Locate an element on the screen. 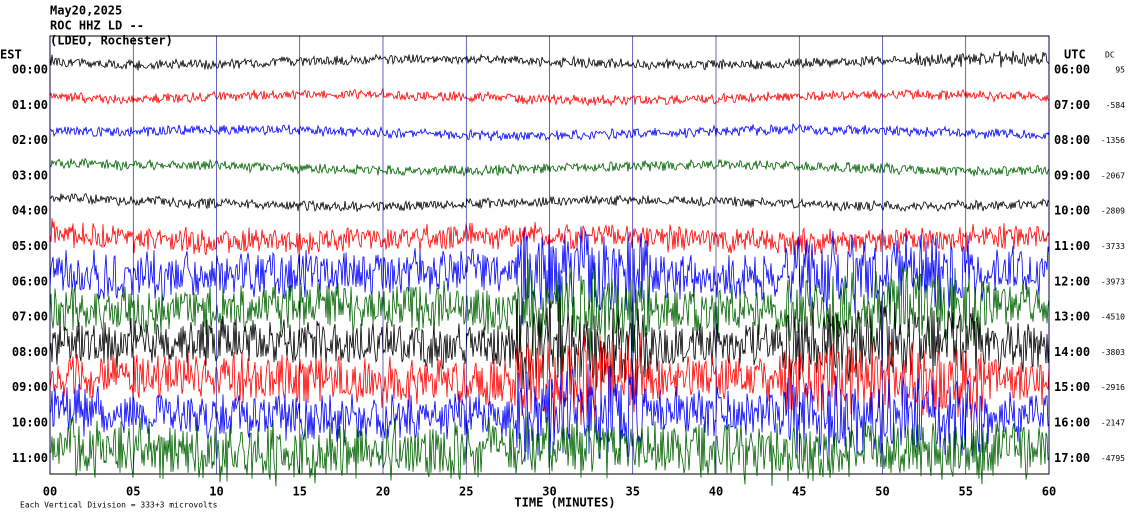  dc-value: -3803 is located at coordinates (1113, 352).